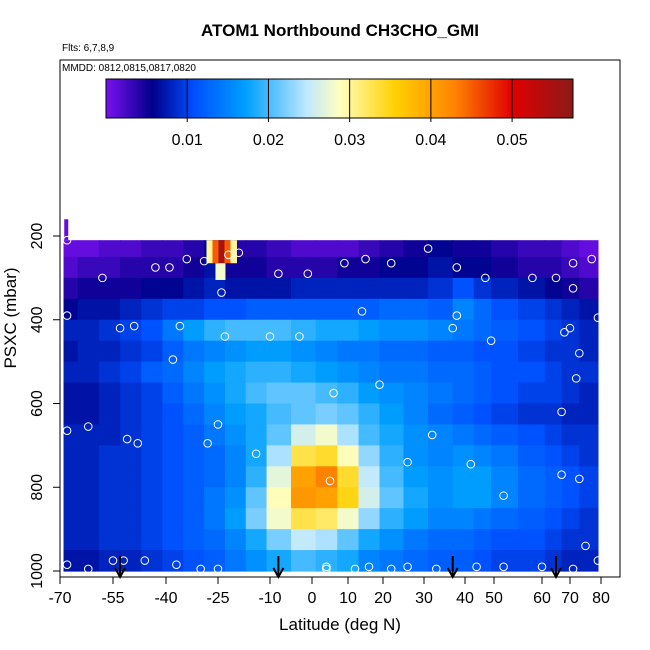 This screenshot has height=650, width=650. Describe the element at coordinates (268, 140) in the screenshot. I see `colorbar-tick-label: 0.02` at that location.